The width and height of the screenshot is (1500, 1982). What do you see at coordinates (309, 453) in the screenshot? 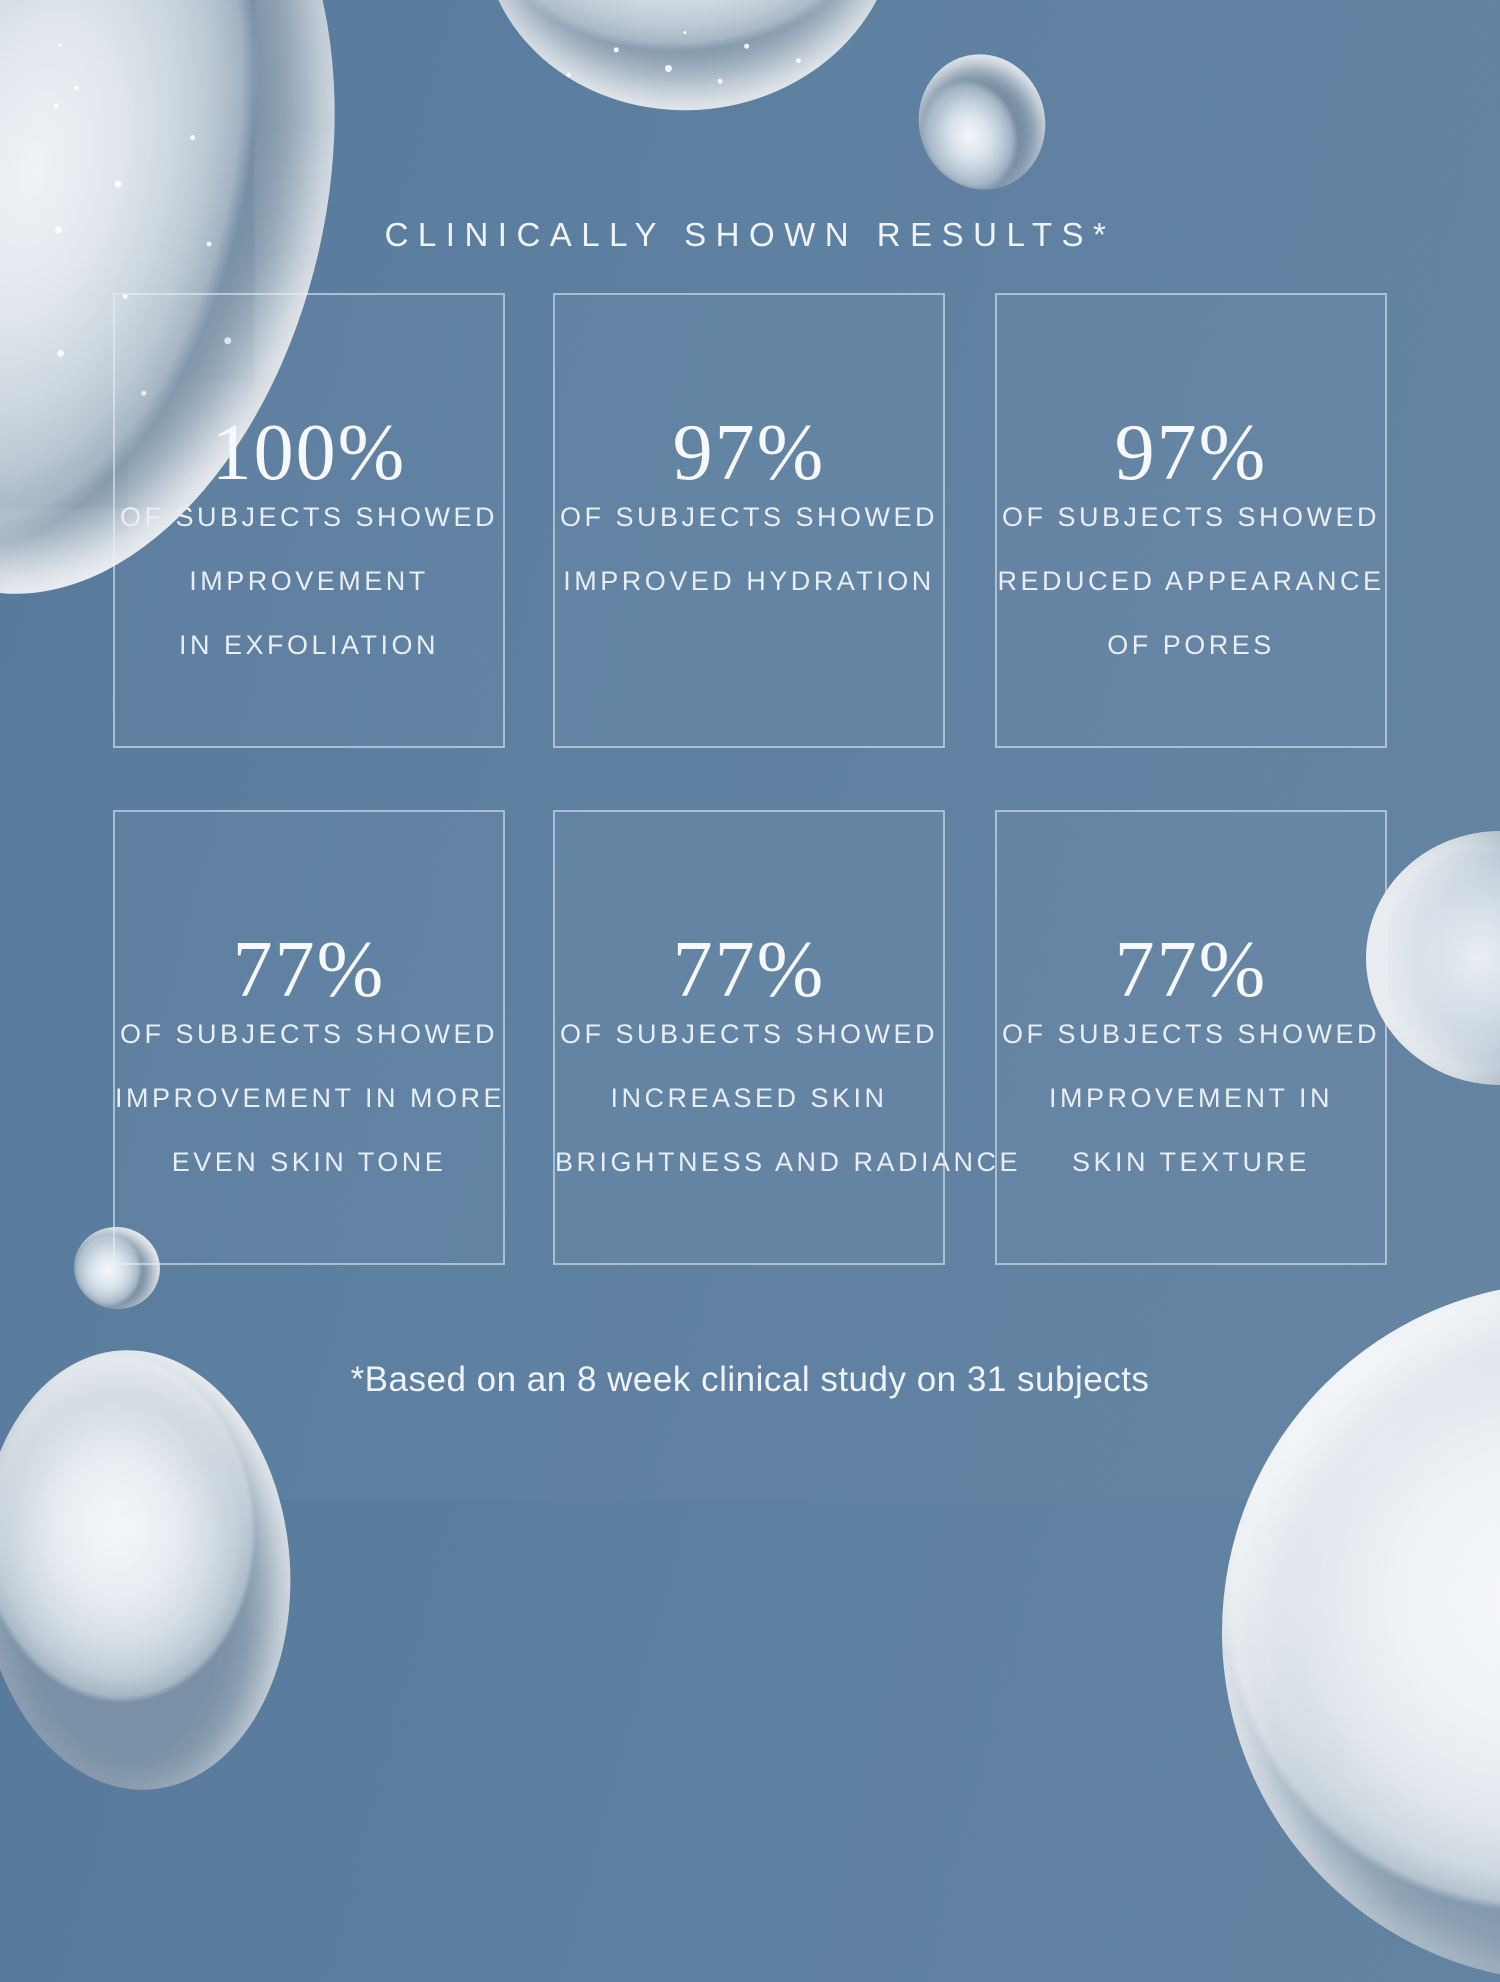
I see `stat-value: 100%` at bounding box center [309, 453].